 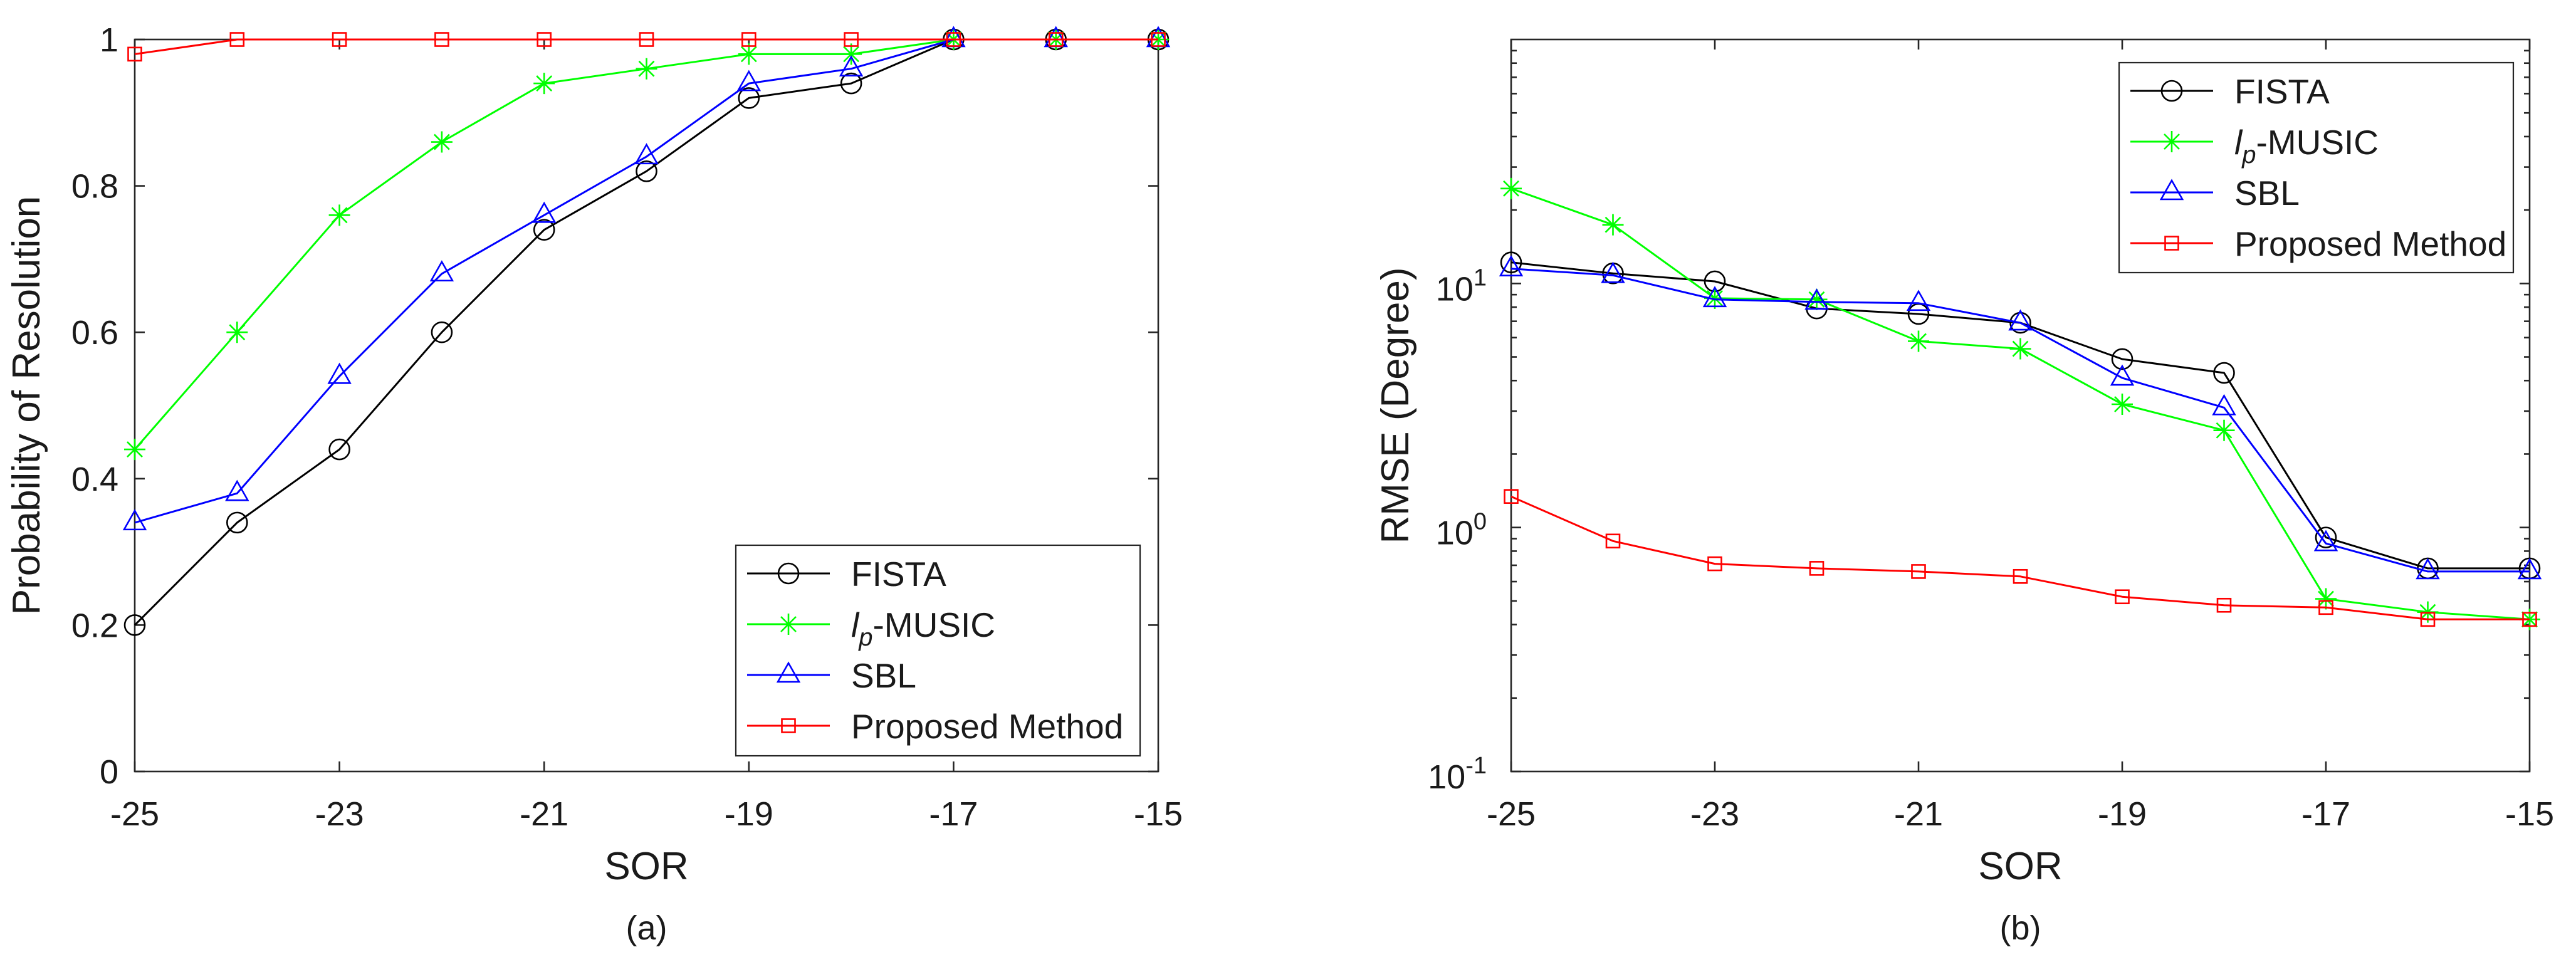 What do you see at coordinates (1476, 766) in the screenshot?
I see `y-tick-label-exponent: -1` at bounding box center [1476, 766].